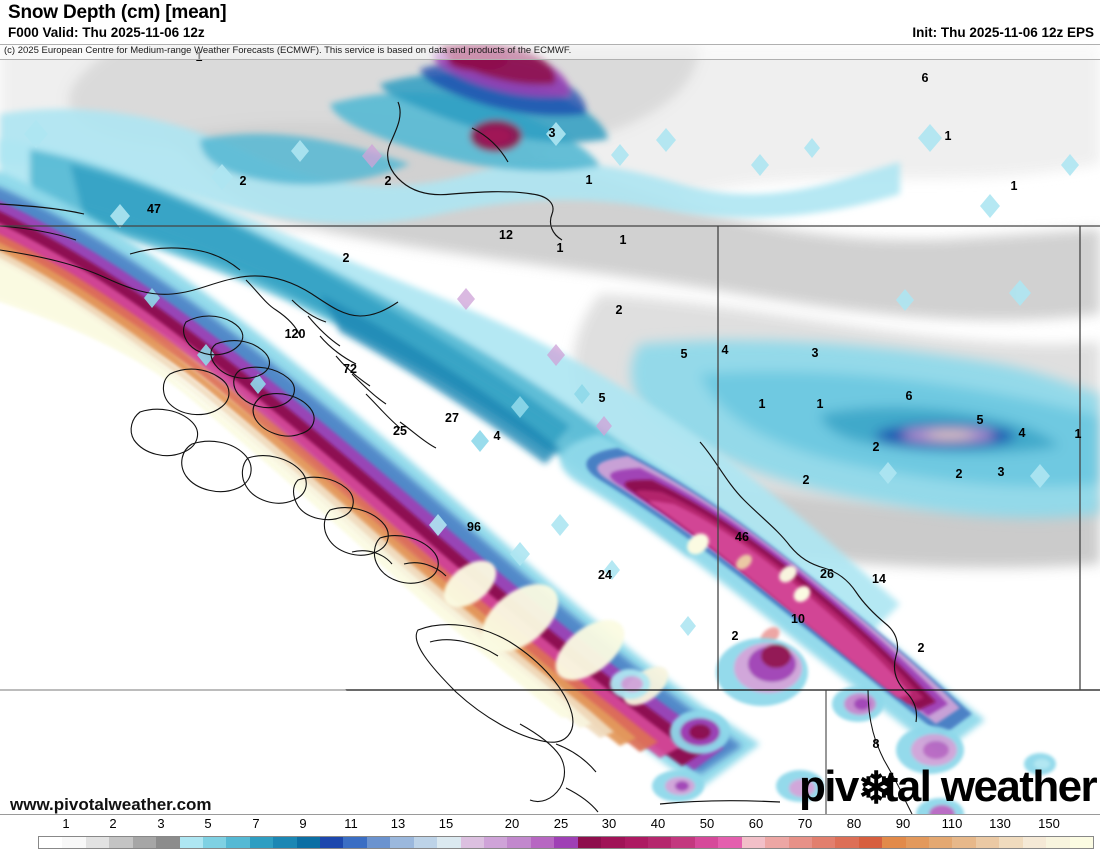 The width and height of the screenshot is (1100, 850). What do you see at coordinates (990, 786) in the screenshot?
I see `logo-text-part2: tal weather` at bounding box center [990, 786].